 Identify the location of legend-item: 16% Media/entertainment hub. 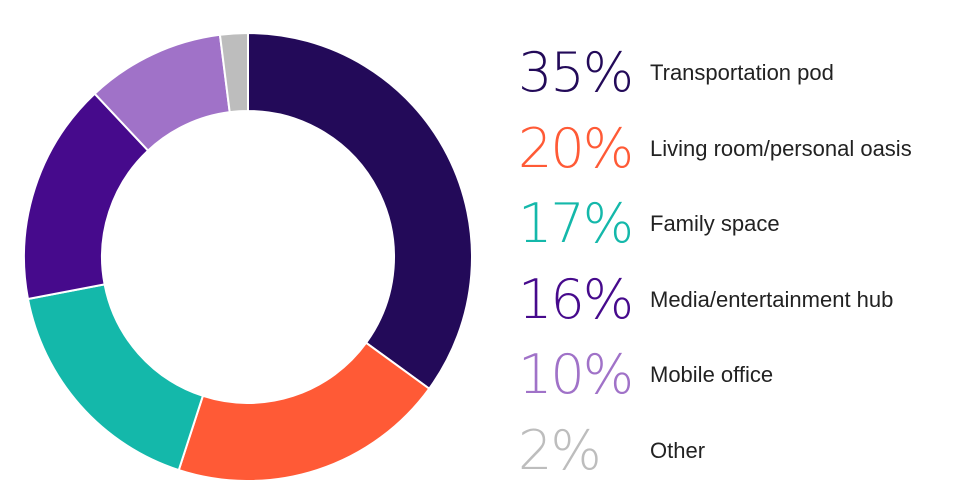
(736, 300).